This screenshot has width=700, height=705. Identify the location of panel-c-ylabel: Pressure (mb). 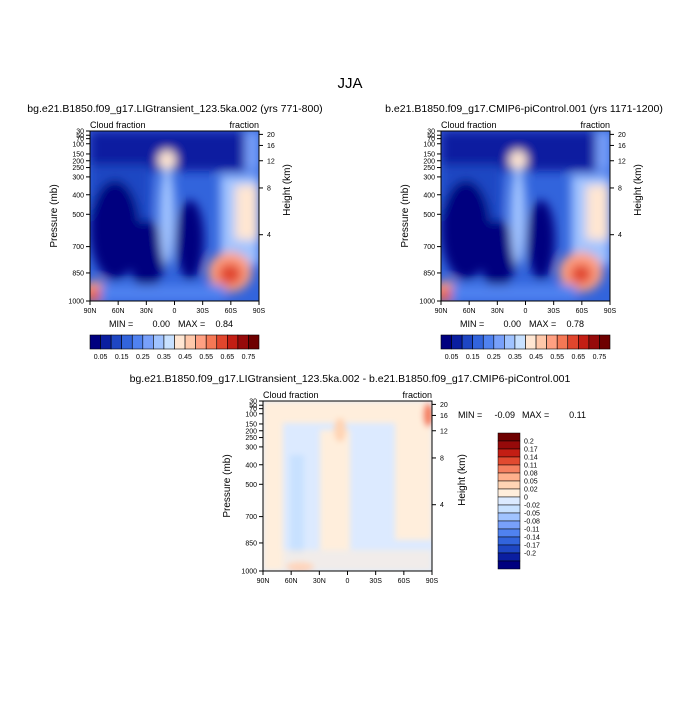
(227, 485).